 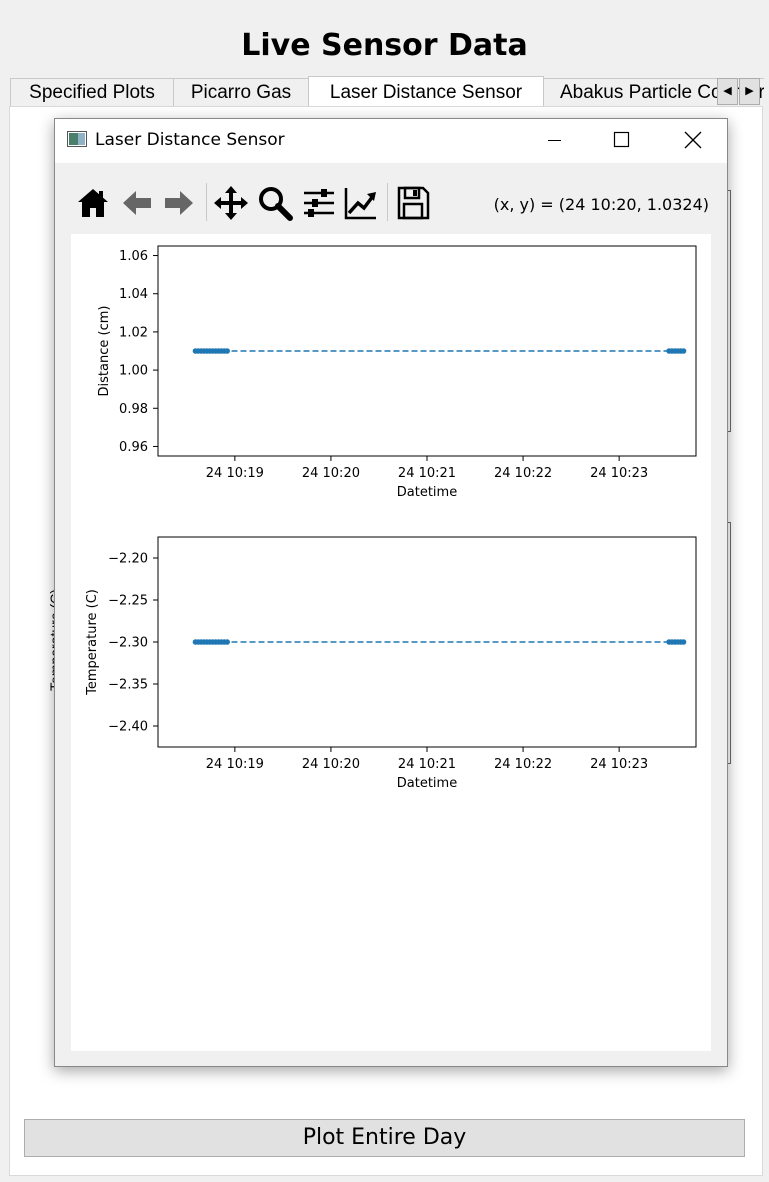 I want to click on tab-specified-plots: Specified Plots, so click(x=92, y=92).